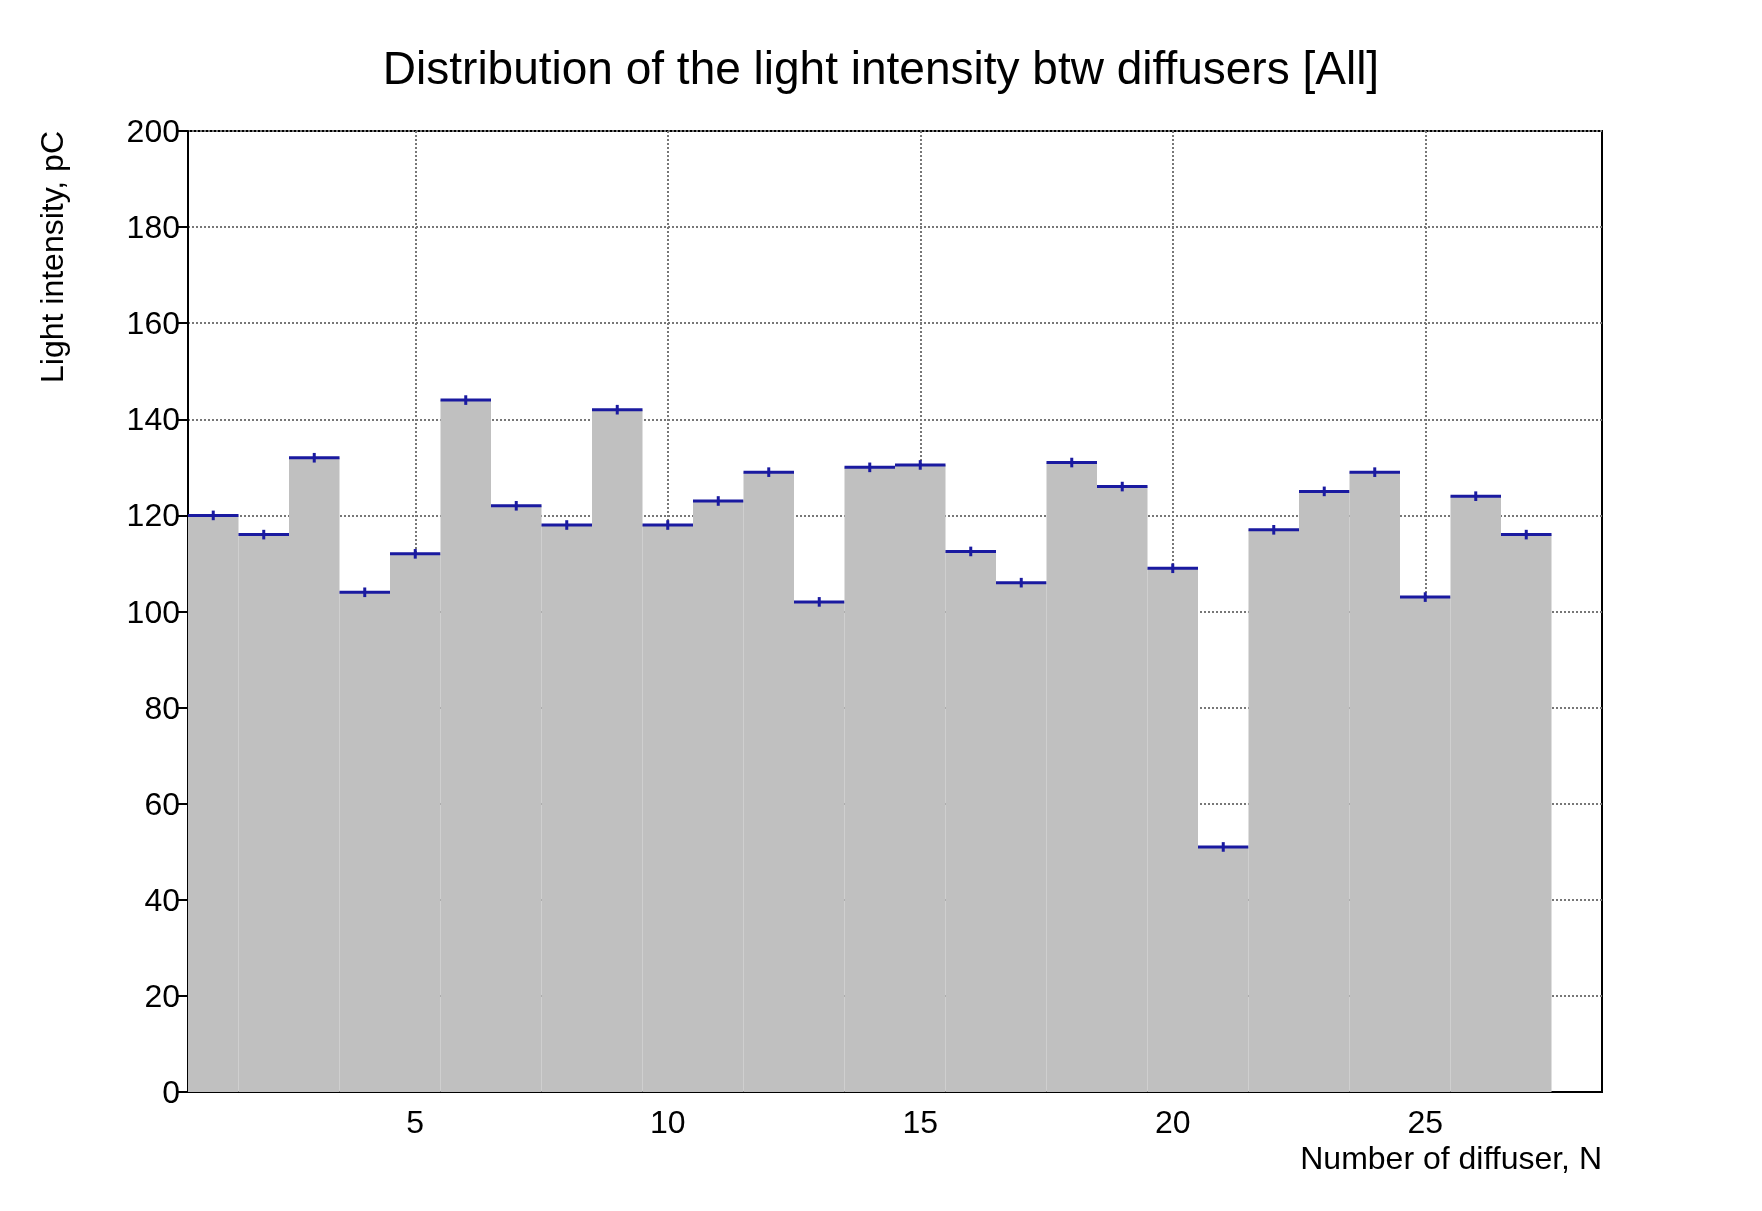  Describe the element at coordinates (162, 995) in the screenshot. I see `y-tick-label: 20` at that location.